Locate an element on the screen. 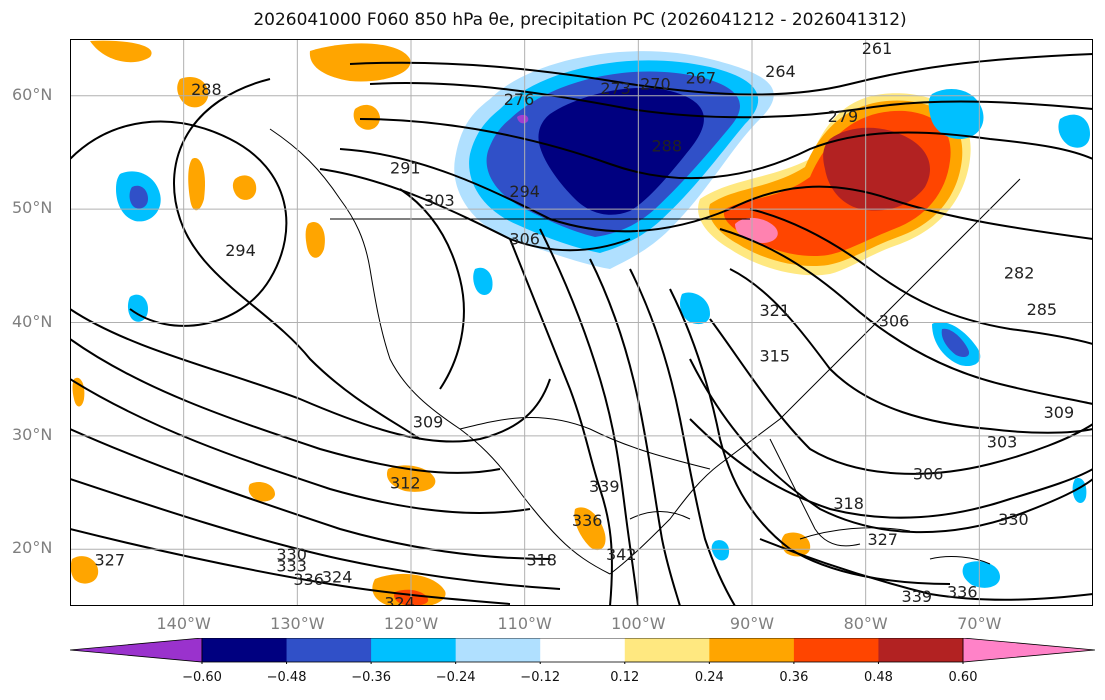  contour-label: 273 is located at coordinates (615, 88).